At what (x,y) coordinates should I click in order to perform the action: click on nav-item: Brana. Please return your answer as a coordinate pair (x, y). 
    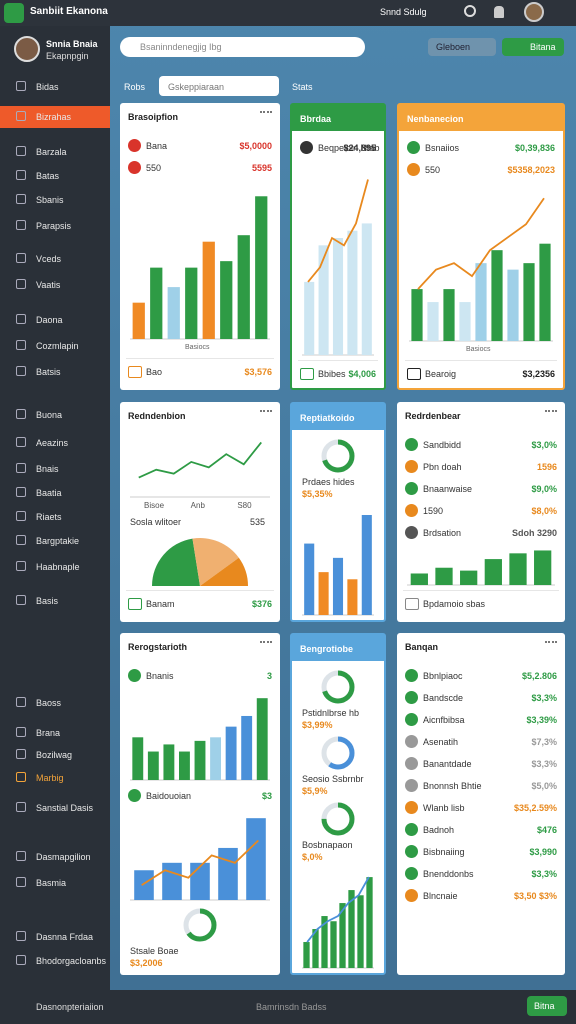
    Looking at the image, I should click on (55, 733).